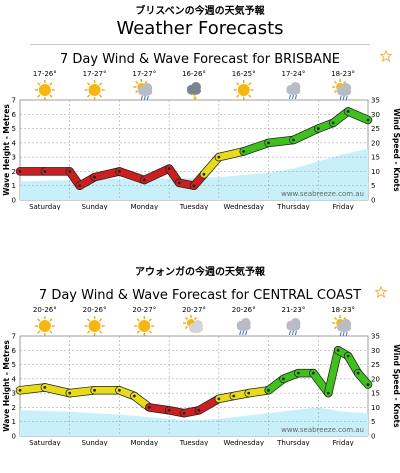 This screenshot has height=473, width=400. Describe the element at coordinates (322, 430) in the screenshot. I see `watermark: www.seabreeze.com.au` at that location.